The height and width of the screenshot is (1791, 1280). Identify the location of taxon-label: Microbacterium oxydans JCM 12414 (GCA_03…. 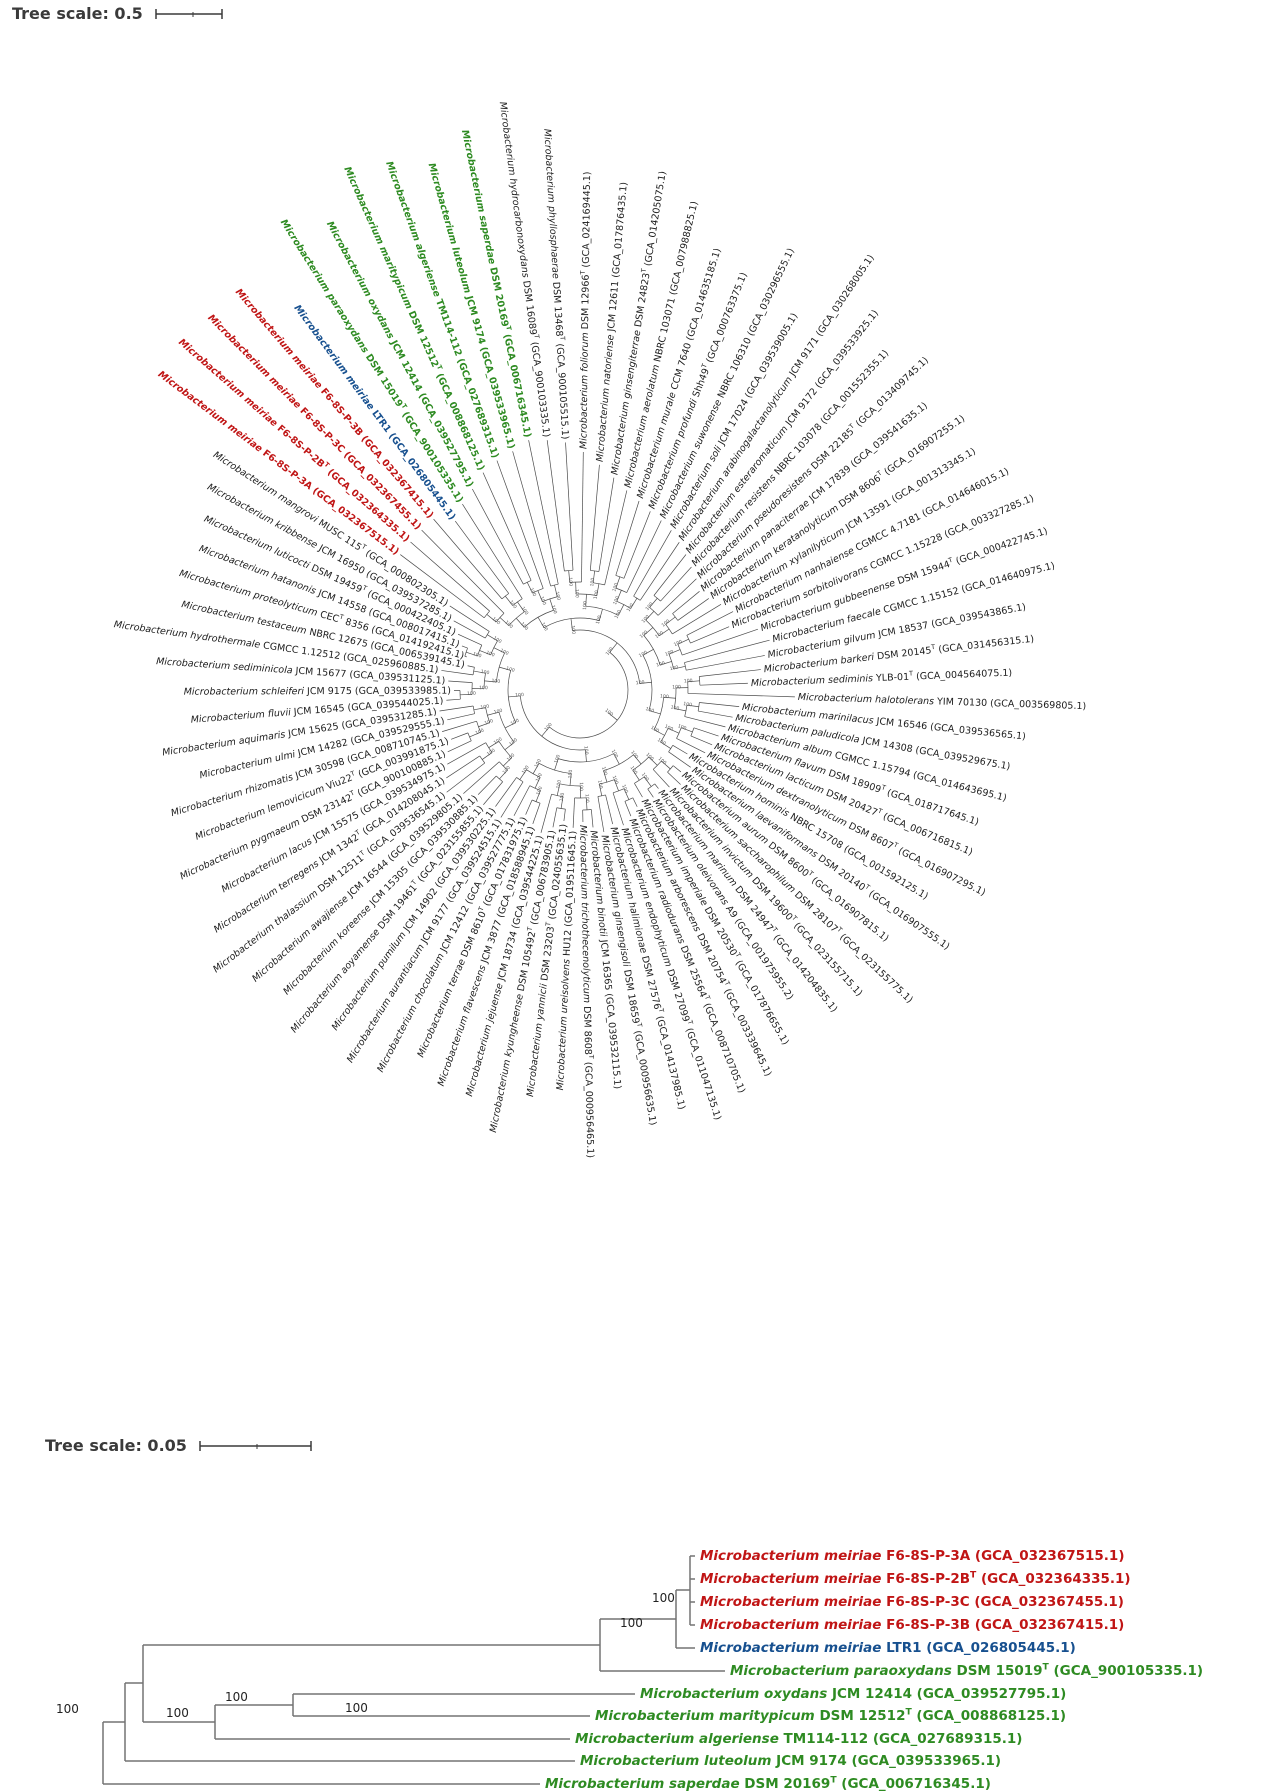
(853, 1694).